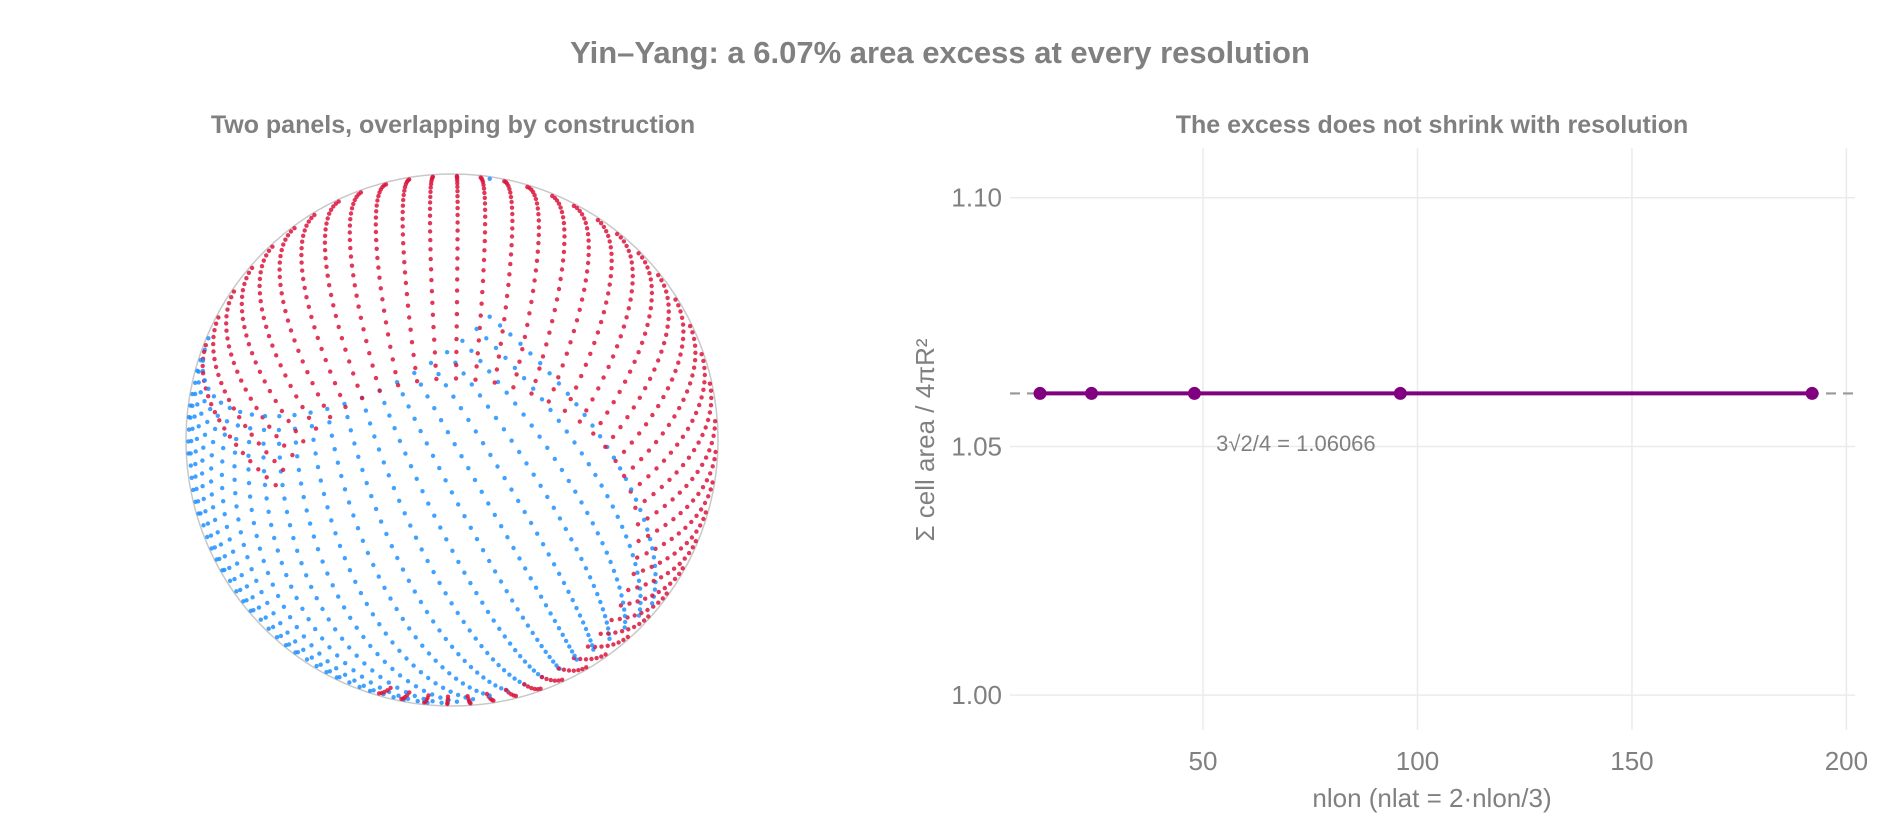  I want to click on x-tick-label: 50, so click(1203, 761).